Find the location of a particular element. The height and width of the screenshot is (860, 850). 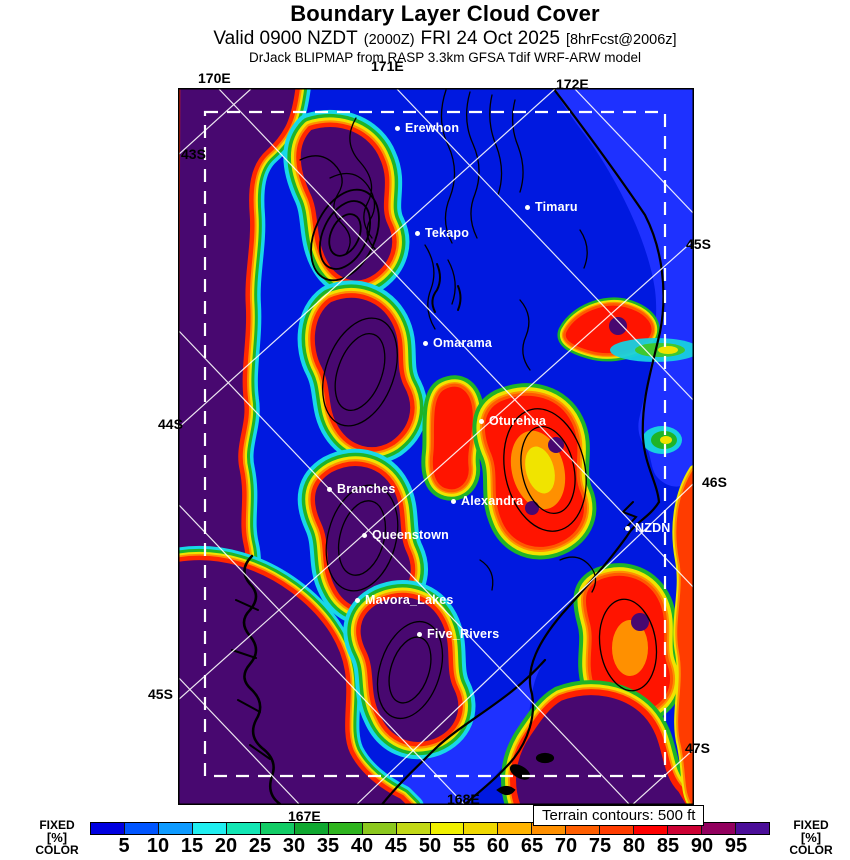

city-label: Timaru is located at coordinates (556, 207).